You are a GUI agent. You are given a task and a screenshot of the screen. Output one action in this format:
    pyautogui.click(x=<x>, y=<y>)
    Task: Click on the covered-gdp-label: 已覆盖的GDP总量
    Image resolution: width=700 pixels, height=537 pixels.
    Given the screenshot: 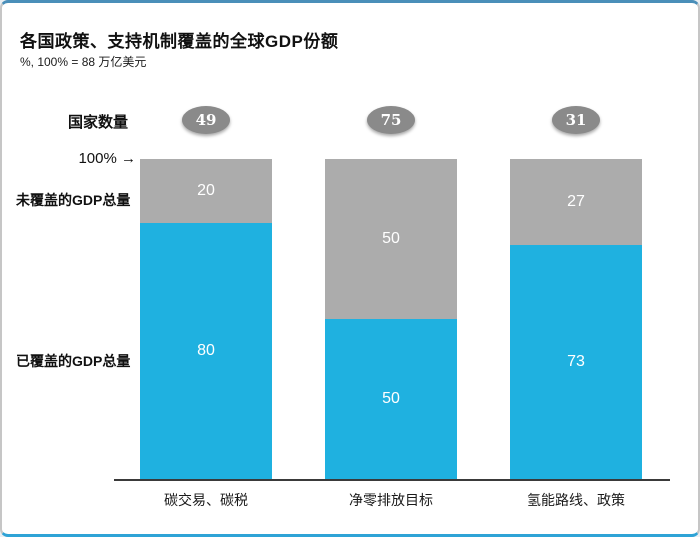 What is the action you would take?
    pyautogui.click(x=73, y=361)
    